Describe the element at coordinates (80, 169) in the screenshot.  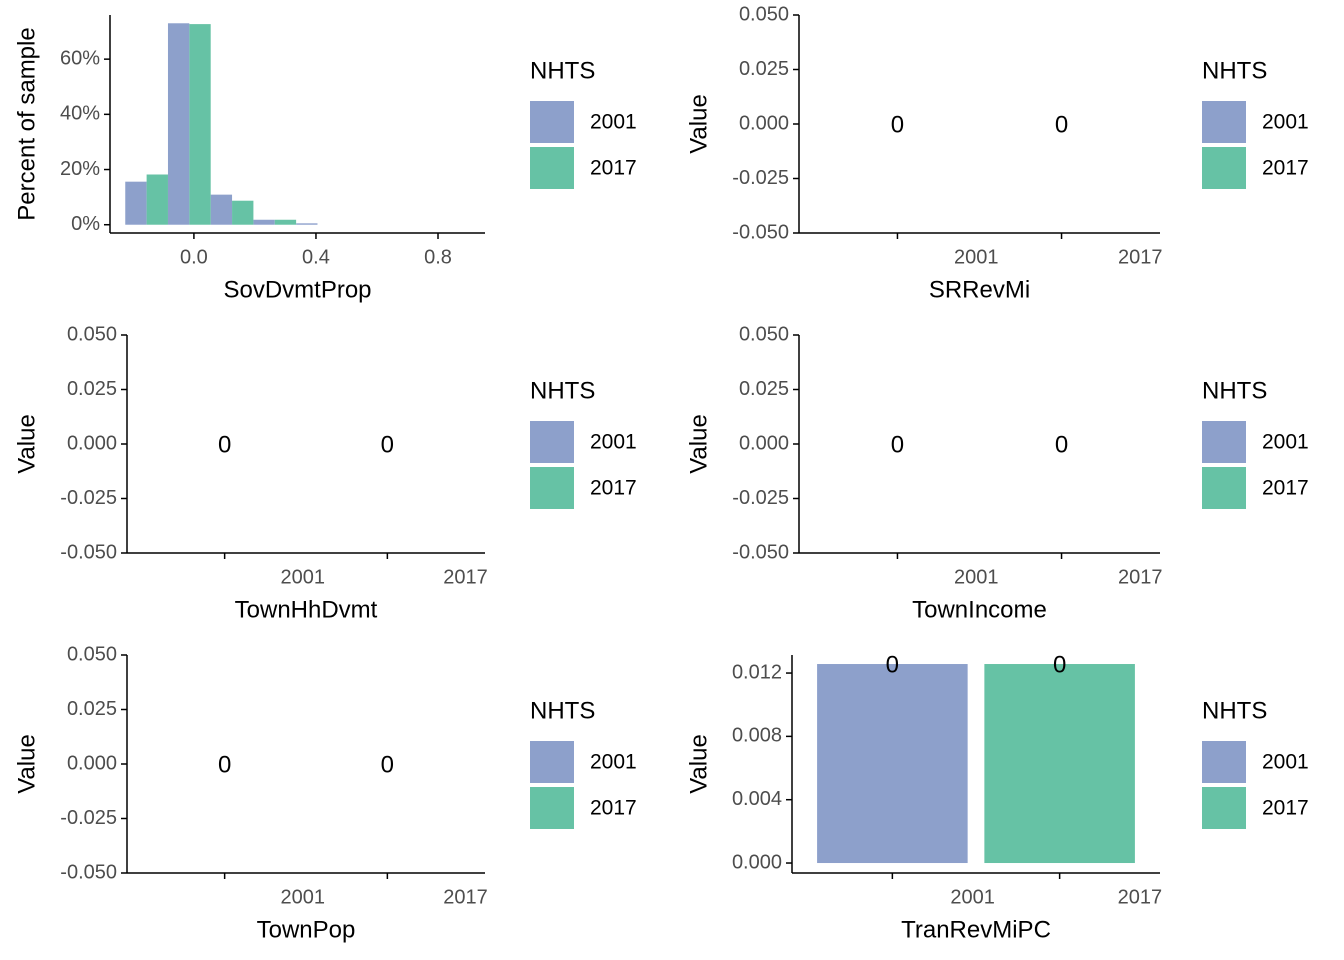
I see `y-tick-label: 20%` at that location.